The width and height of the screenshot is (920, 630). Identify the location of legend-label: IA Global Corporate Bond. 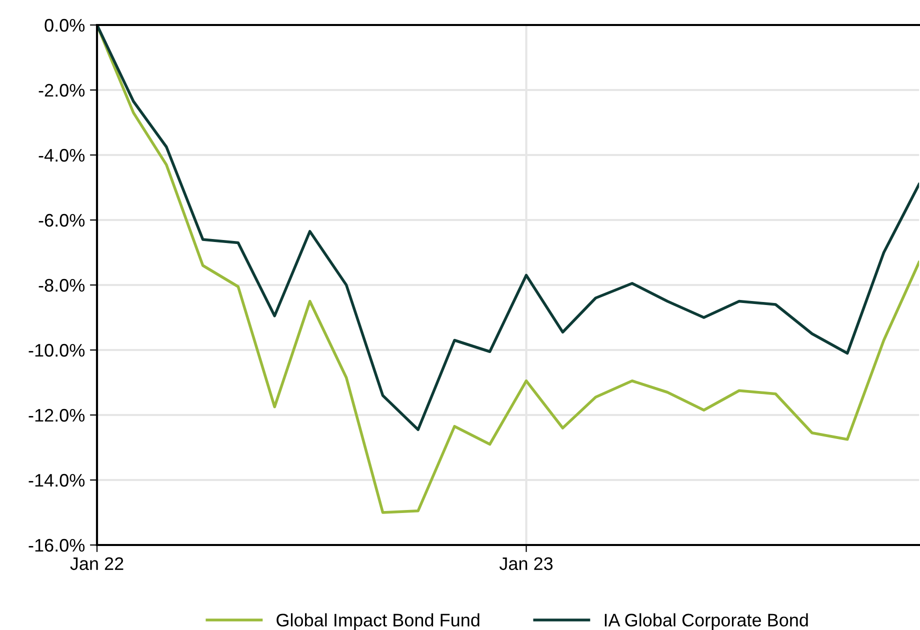
(706, 621).